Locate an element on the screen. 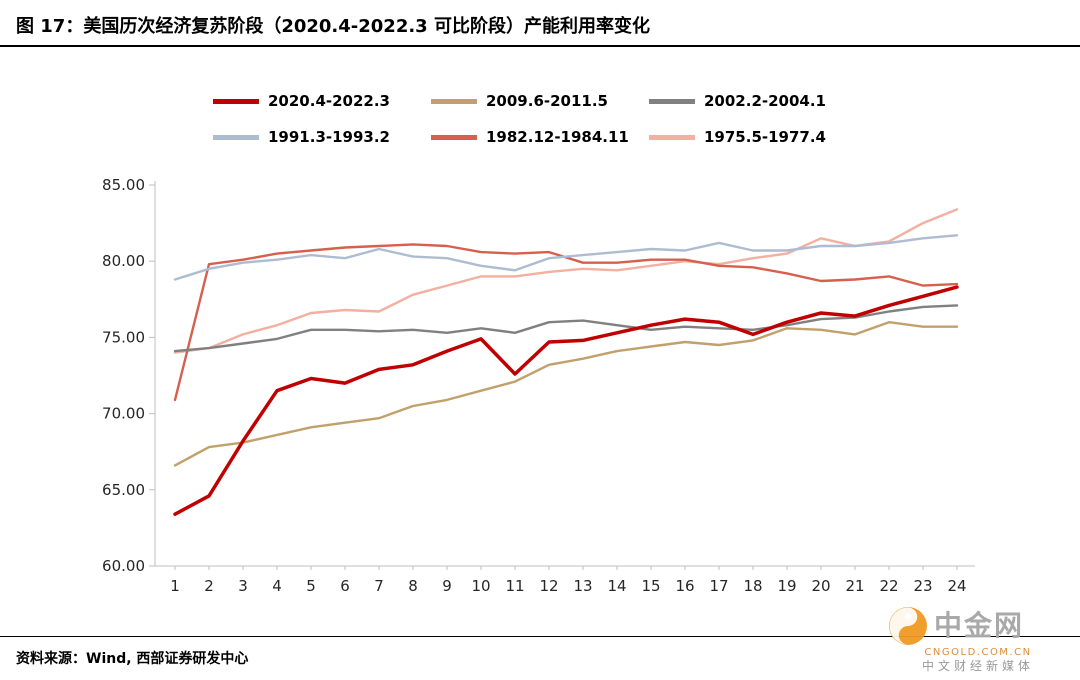  footer-divider is located at coordinates (540, 636).